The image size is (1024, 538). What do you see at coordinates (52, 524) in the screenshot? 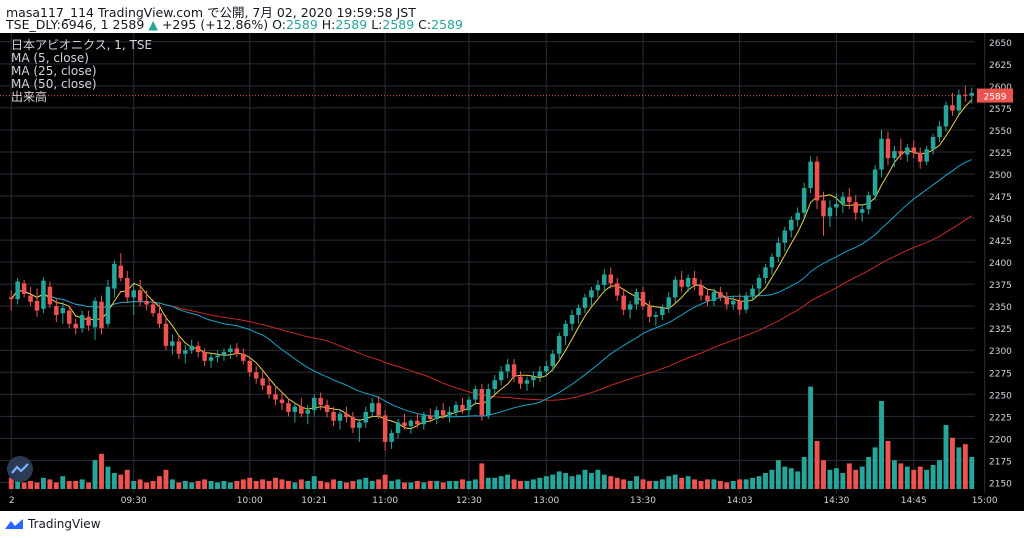
I see `tradingview-brand: TradingView` at bounding box center [52, 524].